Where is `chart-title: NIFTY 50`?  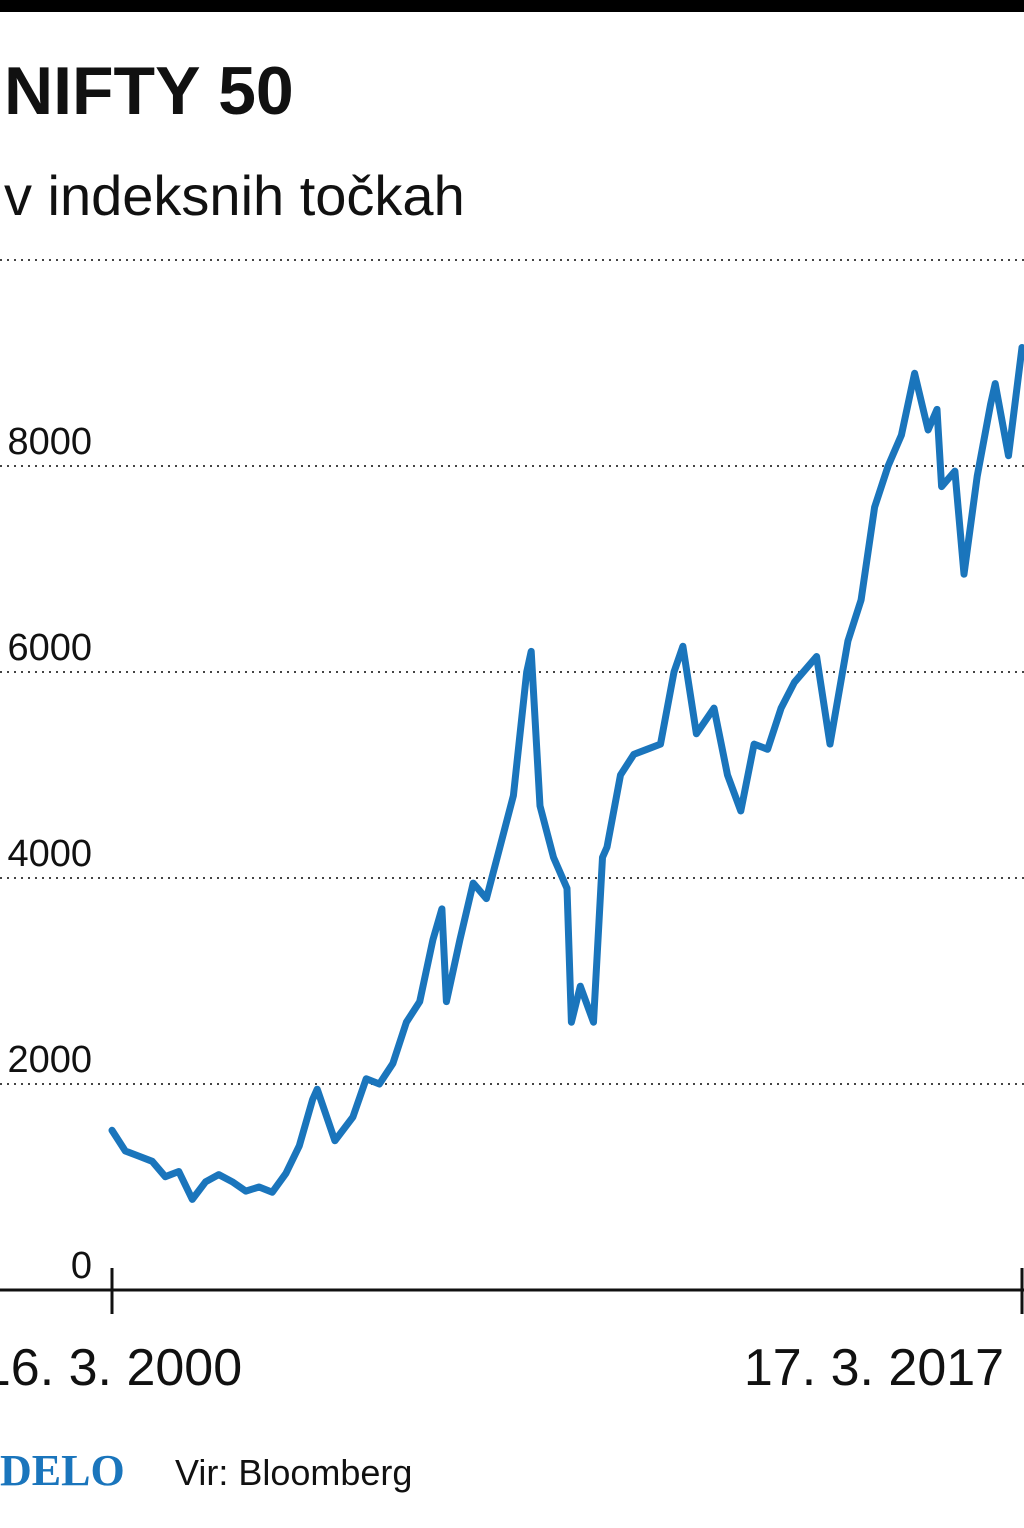
chart-title: NIFTY 50 is located at coordinates (149, 91).